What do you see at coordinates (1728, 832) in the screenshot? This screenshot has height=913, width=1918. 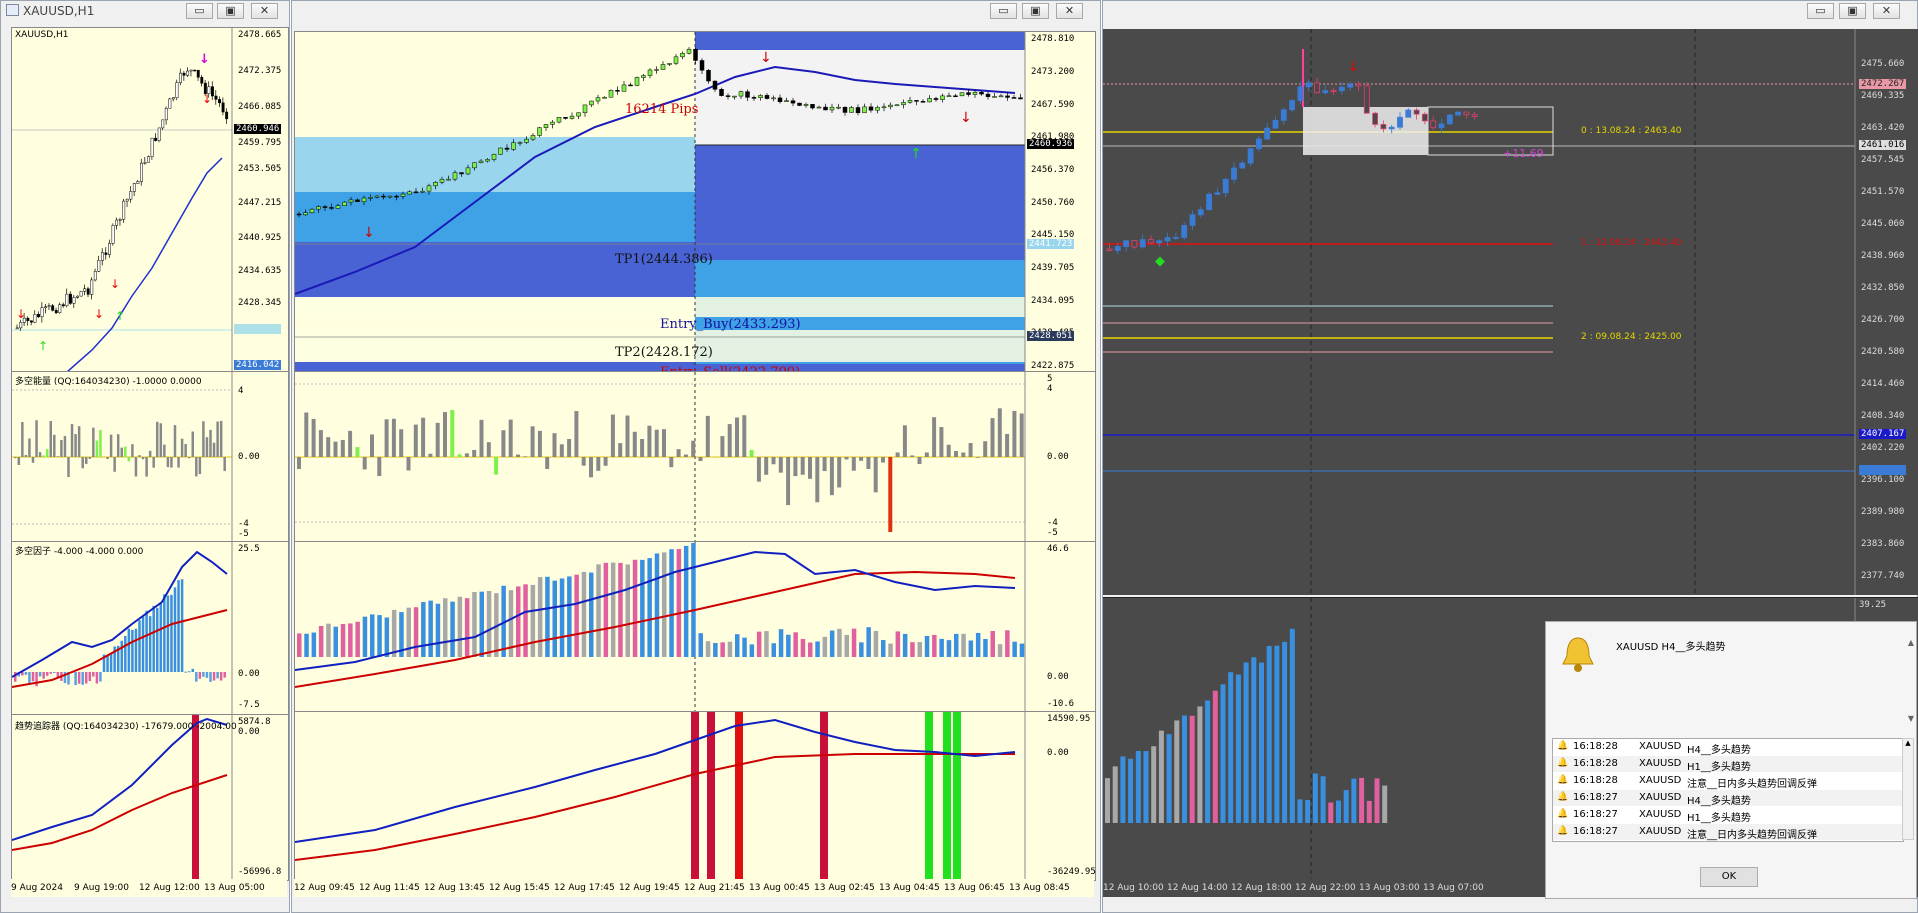 I see `alert-row: 🔔 16:18:27 XAUUSD 注意__日内多头趋势回调反弹` at bounding box center [1728, 832].